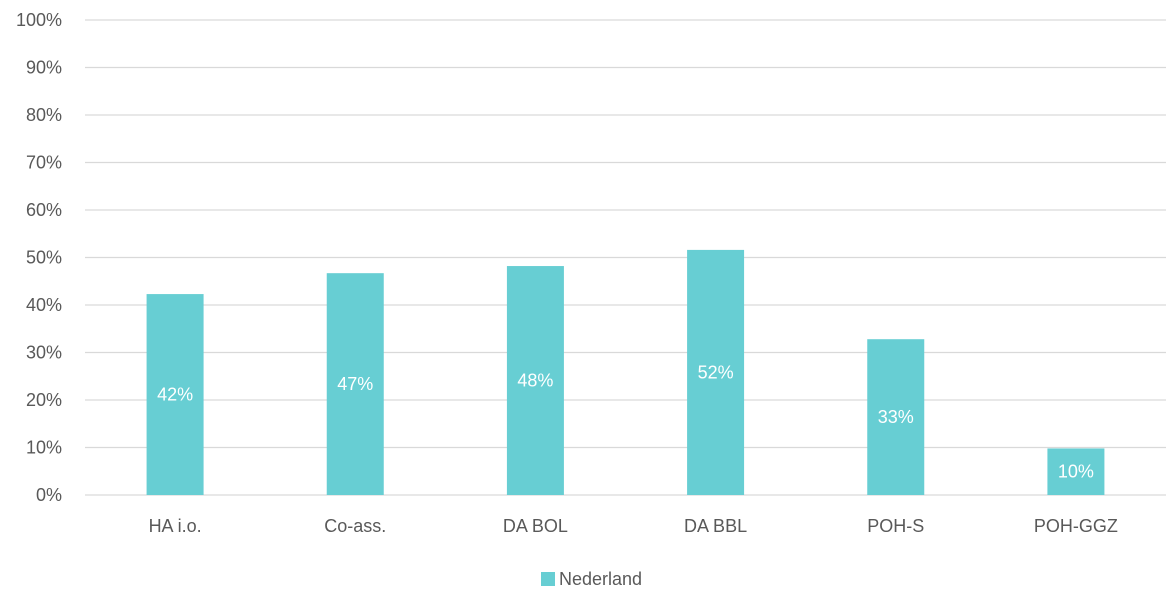  What do you see at coordinates (355, 526) in the screenshot?
I see `x-tick-label: Co-ass.` at bounding box center [355, 526].